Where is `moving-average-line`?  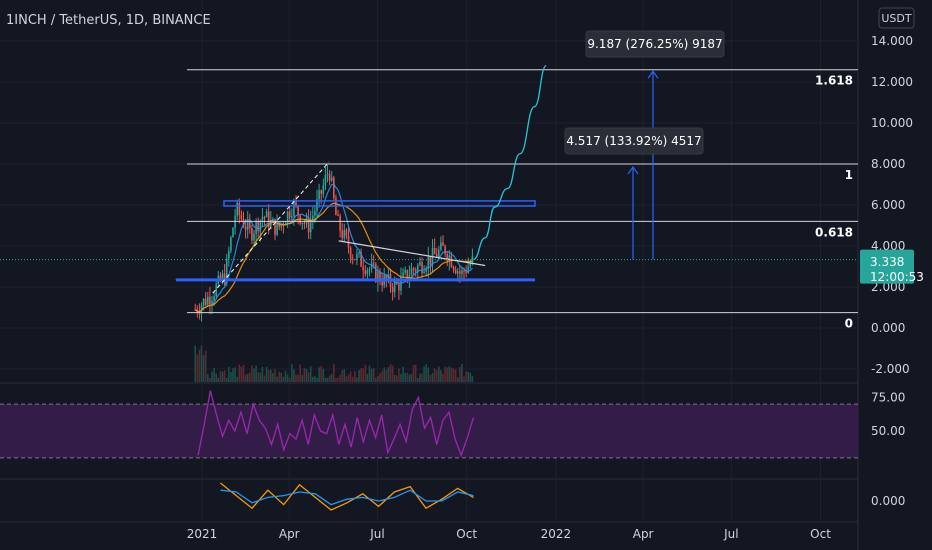 moving-average-line is located at coordinates (333, 248).